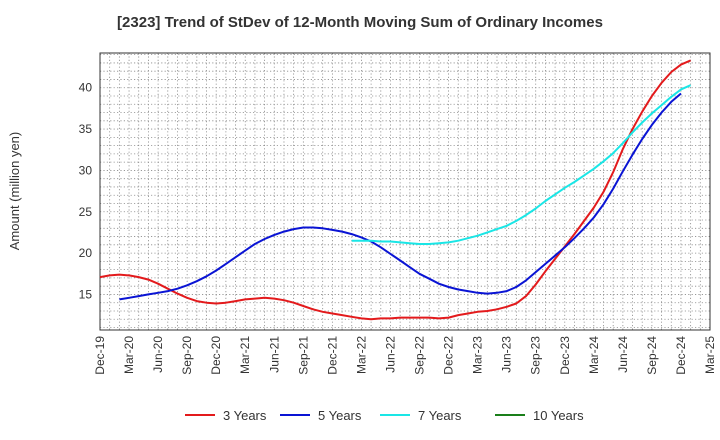 Image resolution: width=720 pixels, height=440 pixels. What do you see at coordinates (478, 355) in the screenshot?
I see `x-tick-label: Mar-23` at bounding box center [478, 355].